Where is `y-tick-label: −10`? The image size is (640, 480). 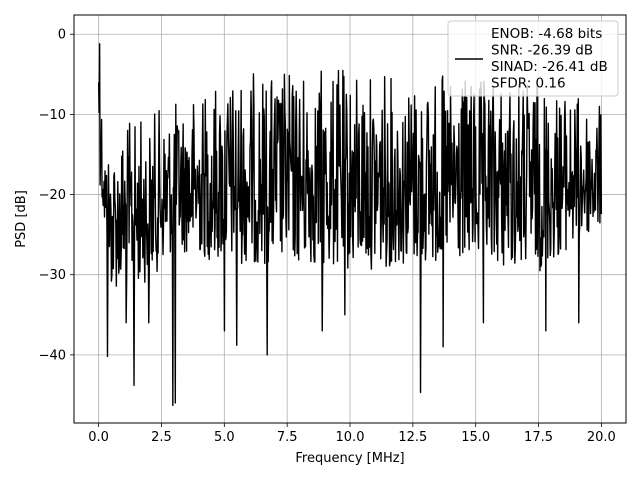
y-tick-label: −10 is located at coordinates (52, 115).